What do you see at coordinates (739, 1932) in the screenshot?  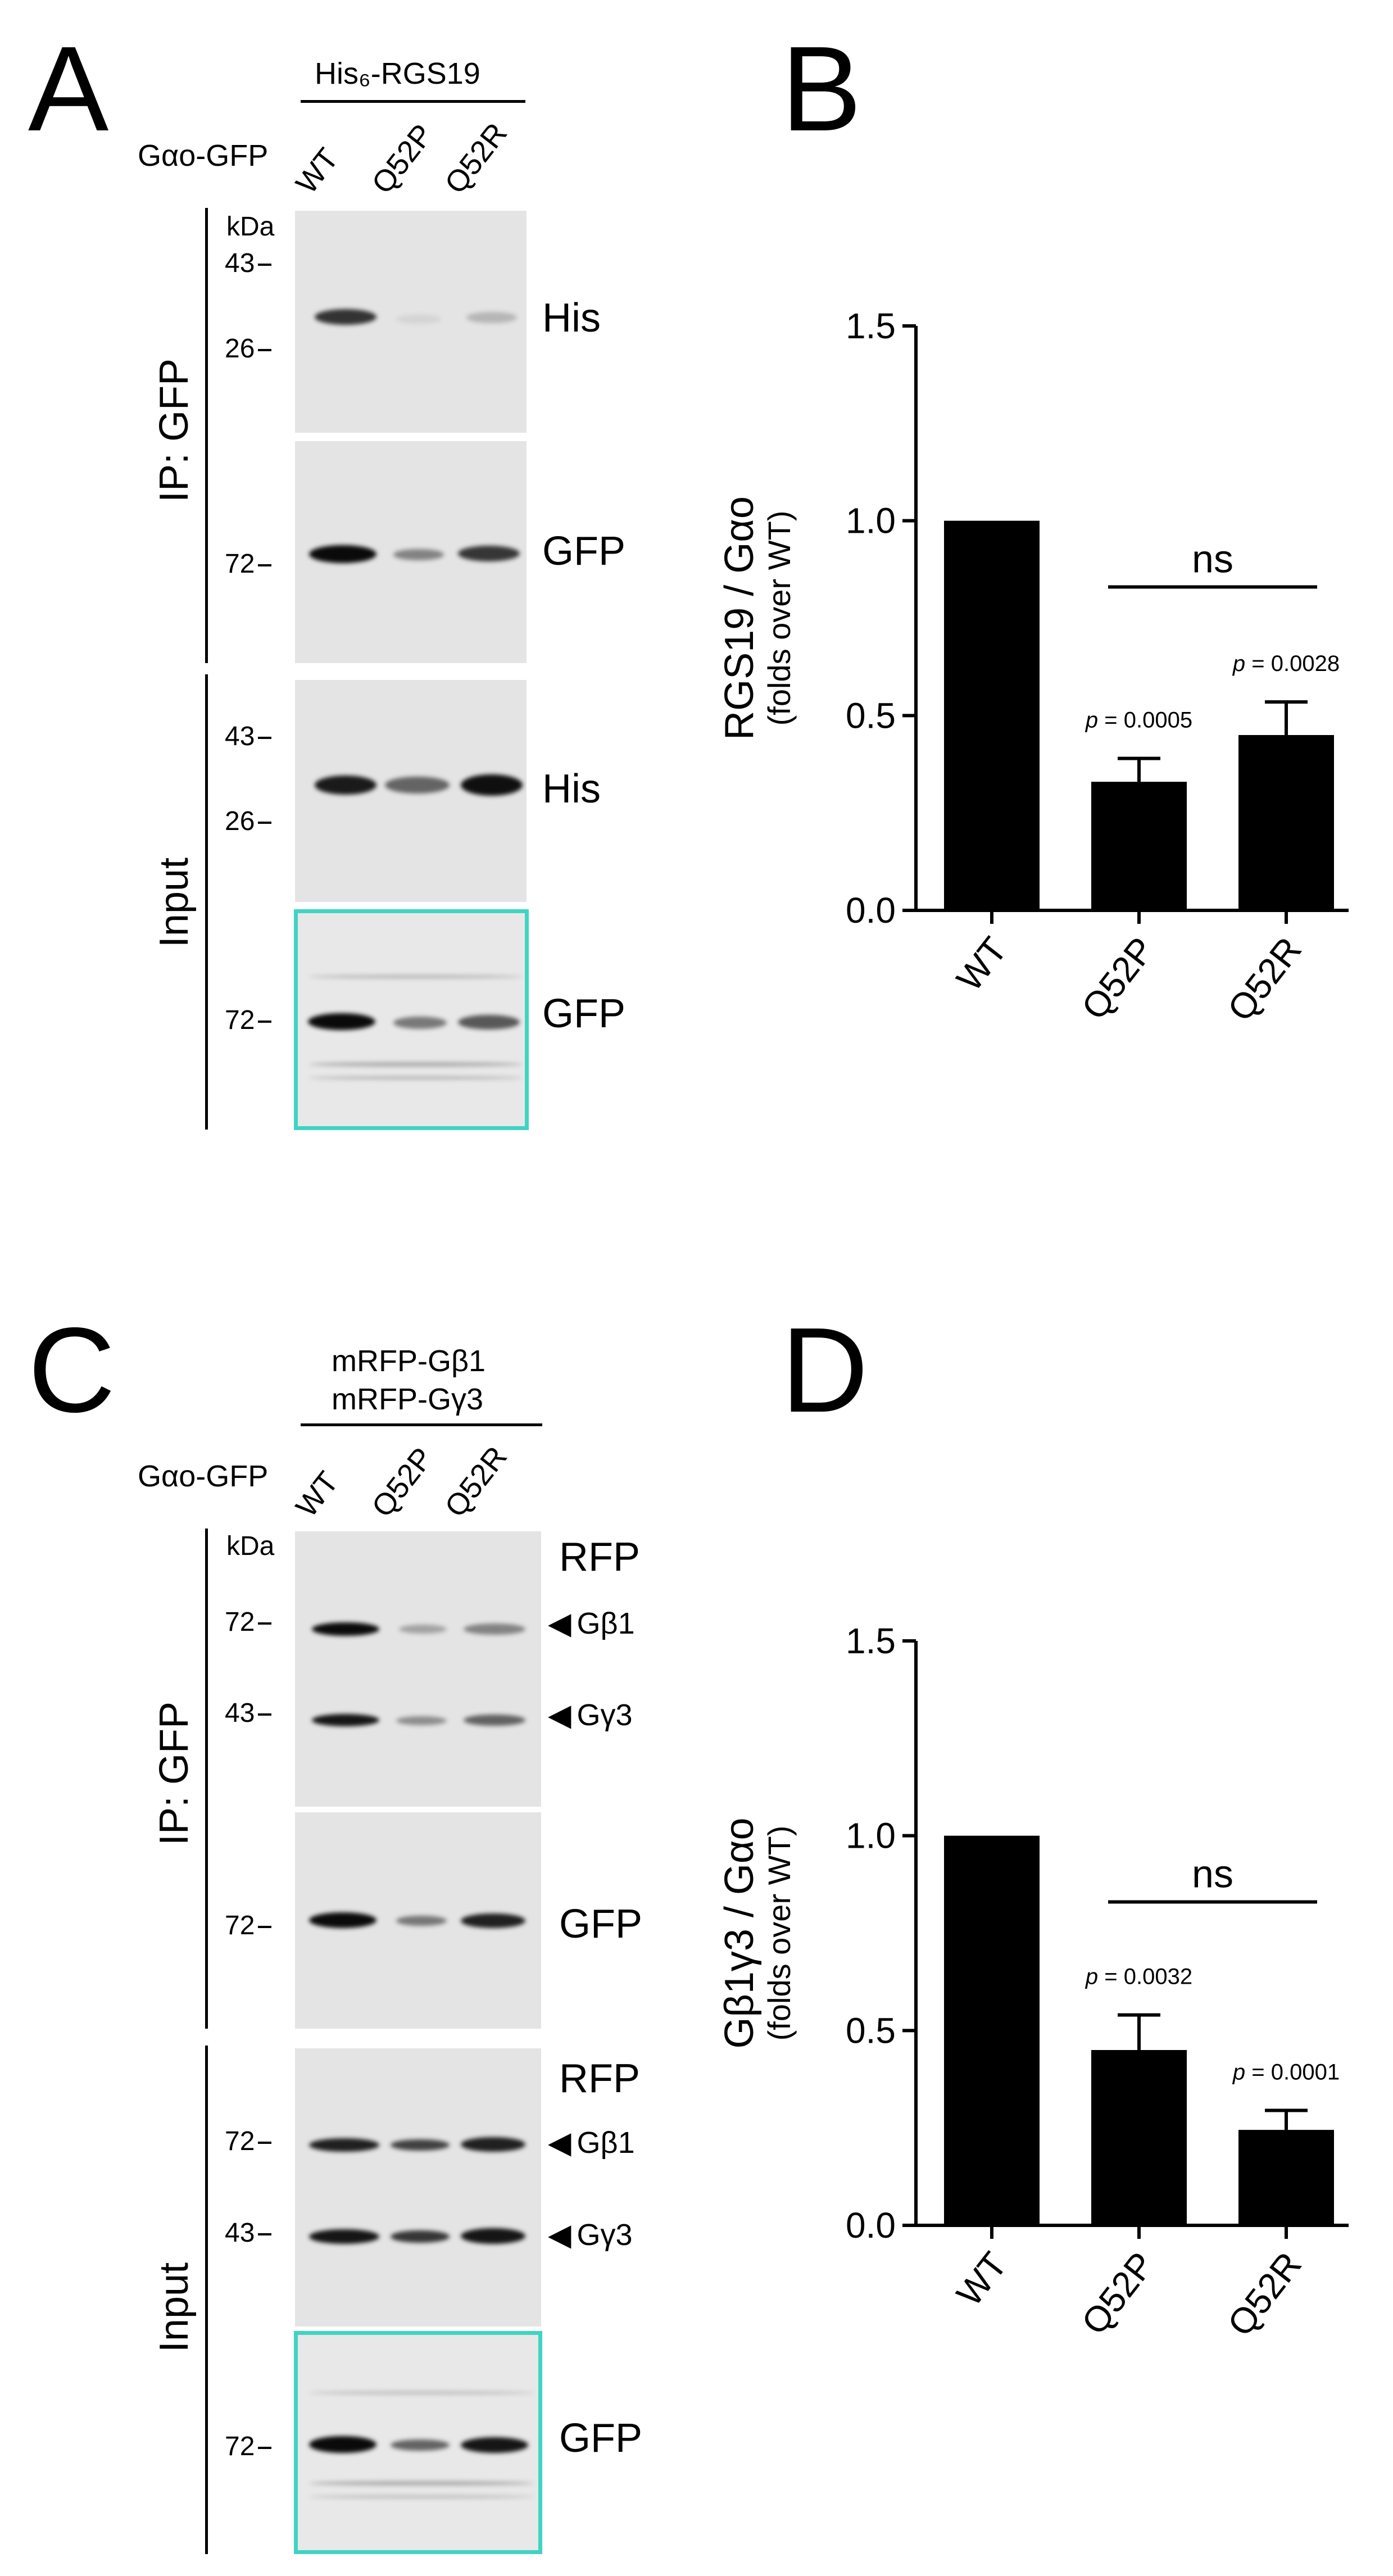 I see `y-axis-label: Gβ1γ3 / Gαo` at bounding box center [739, 1932].